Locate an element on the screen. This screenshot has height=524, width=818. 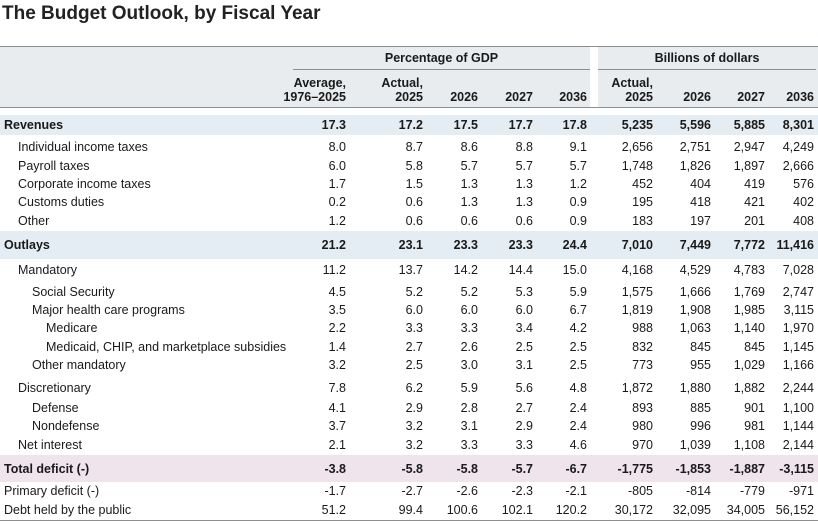
cell-value: 2.4 is located at coordinates (578, 408).